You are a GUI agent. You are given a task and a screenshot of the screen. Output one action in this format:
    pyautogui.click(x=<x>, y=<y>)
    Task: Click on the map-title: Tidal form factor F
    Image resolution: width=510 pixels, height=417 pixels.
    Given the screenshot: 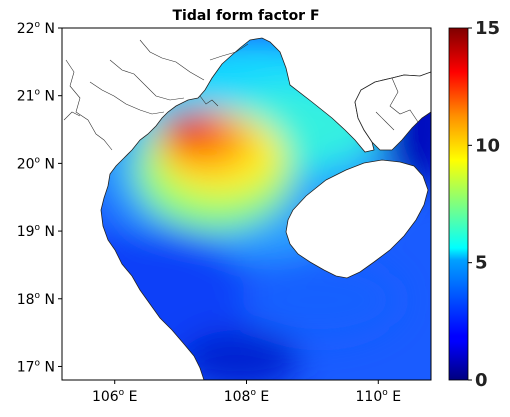 What is the action you would take?
    pyautogui.click(x=245, y=16)
    